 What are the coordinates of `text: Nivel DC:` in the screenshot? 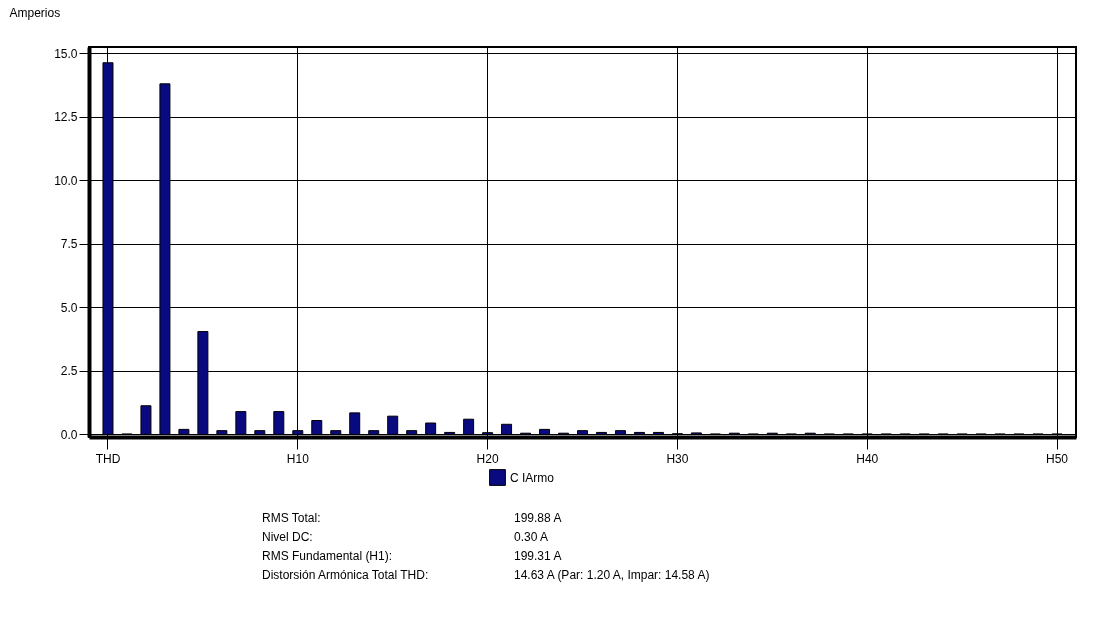 It's located at (287, 537).